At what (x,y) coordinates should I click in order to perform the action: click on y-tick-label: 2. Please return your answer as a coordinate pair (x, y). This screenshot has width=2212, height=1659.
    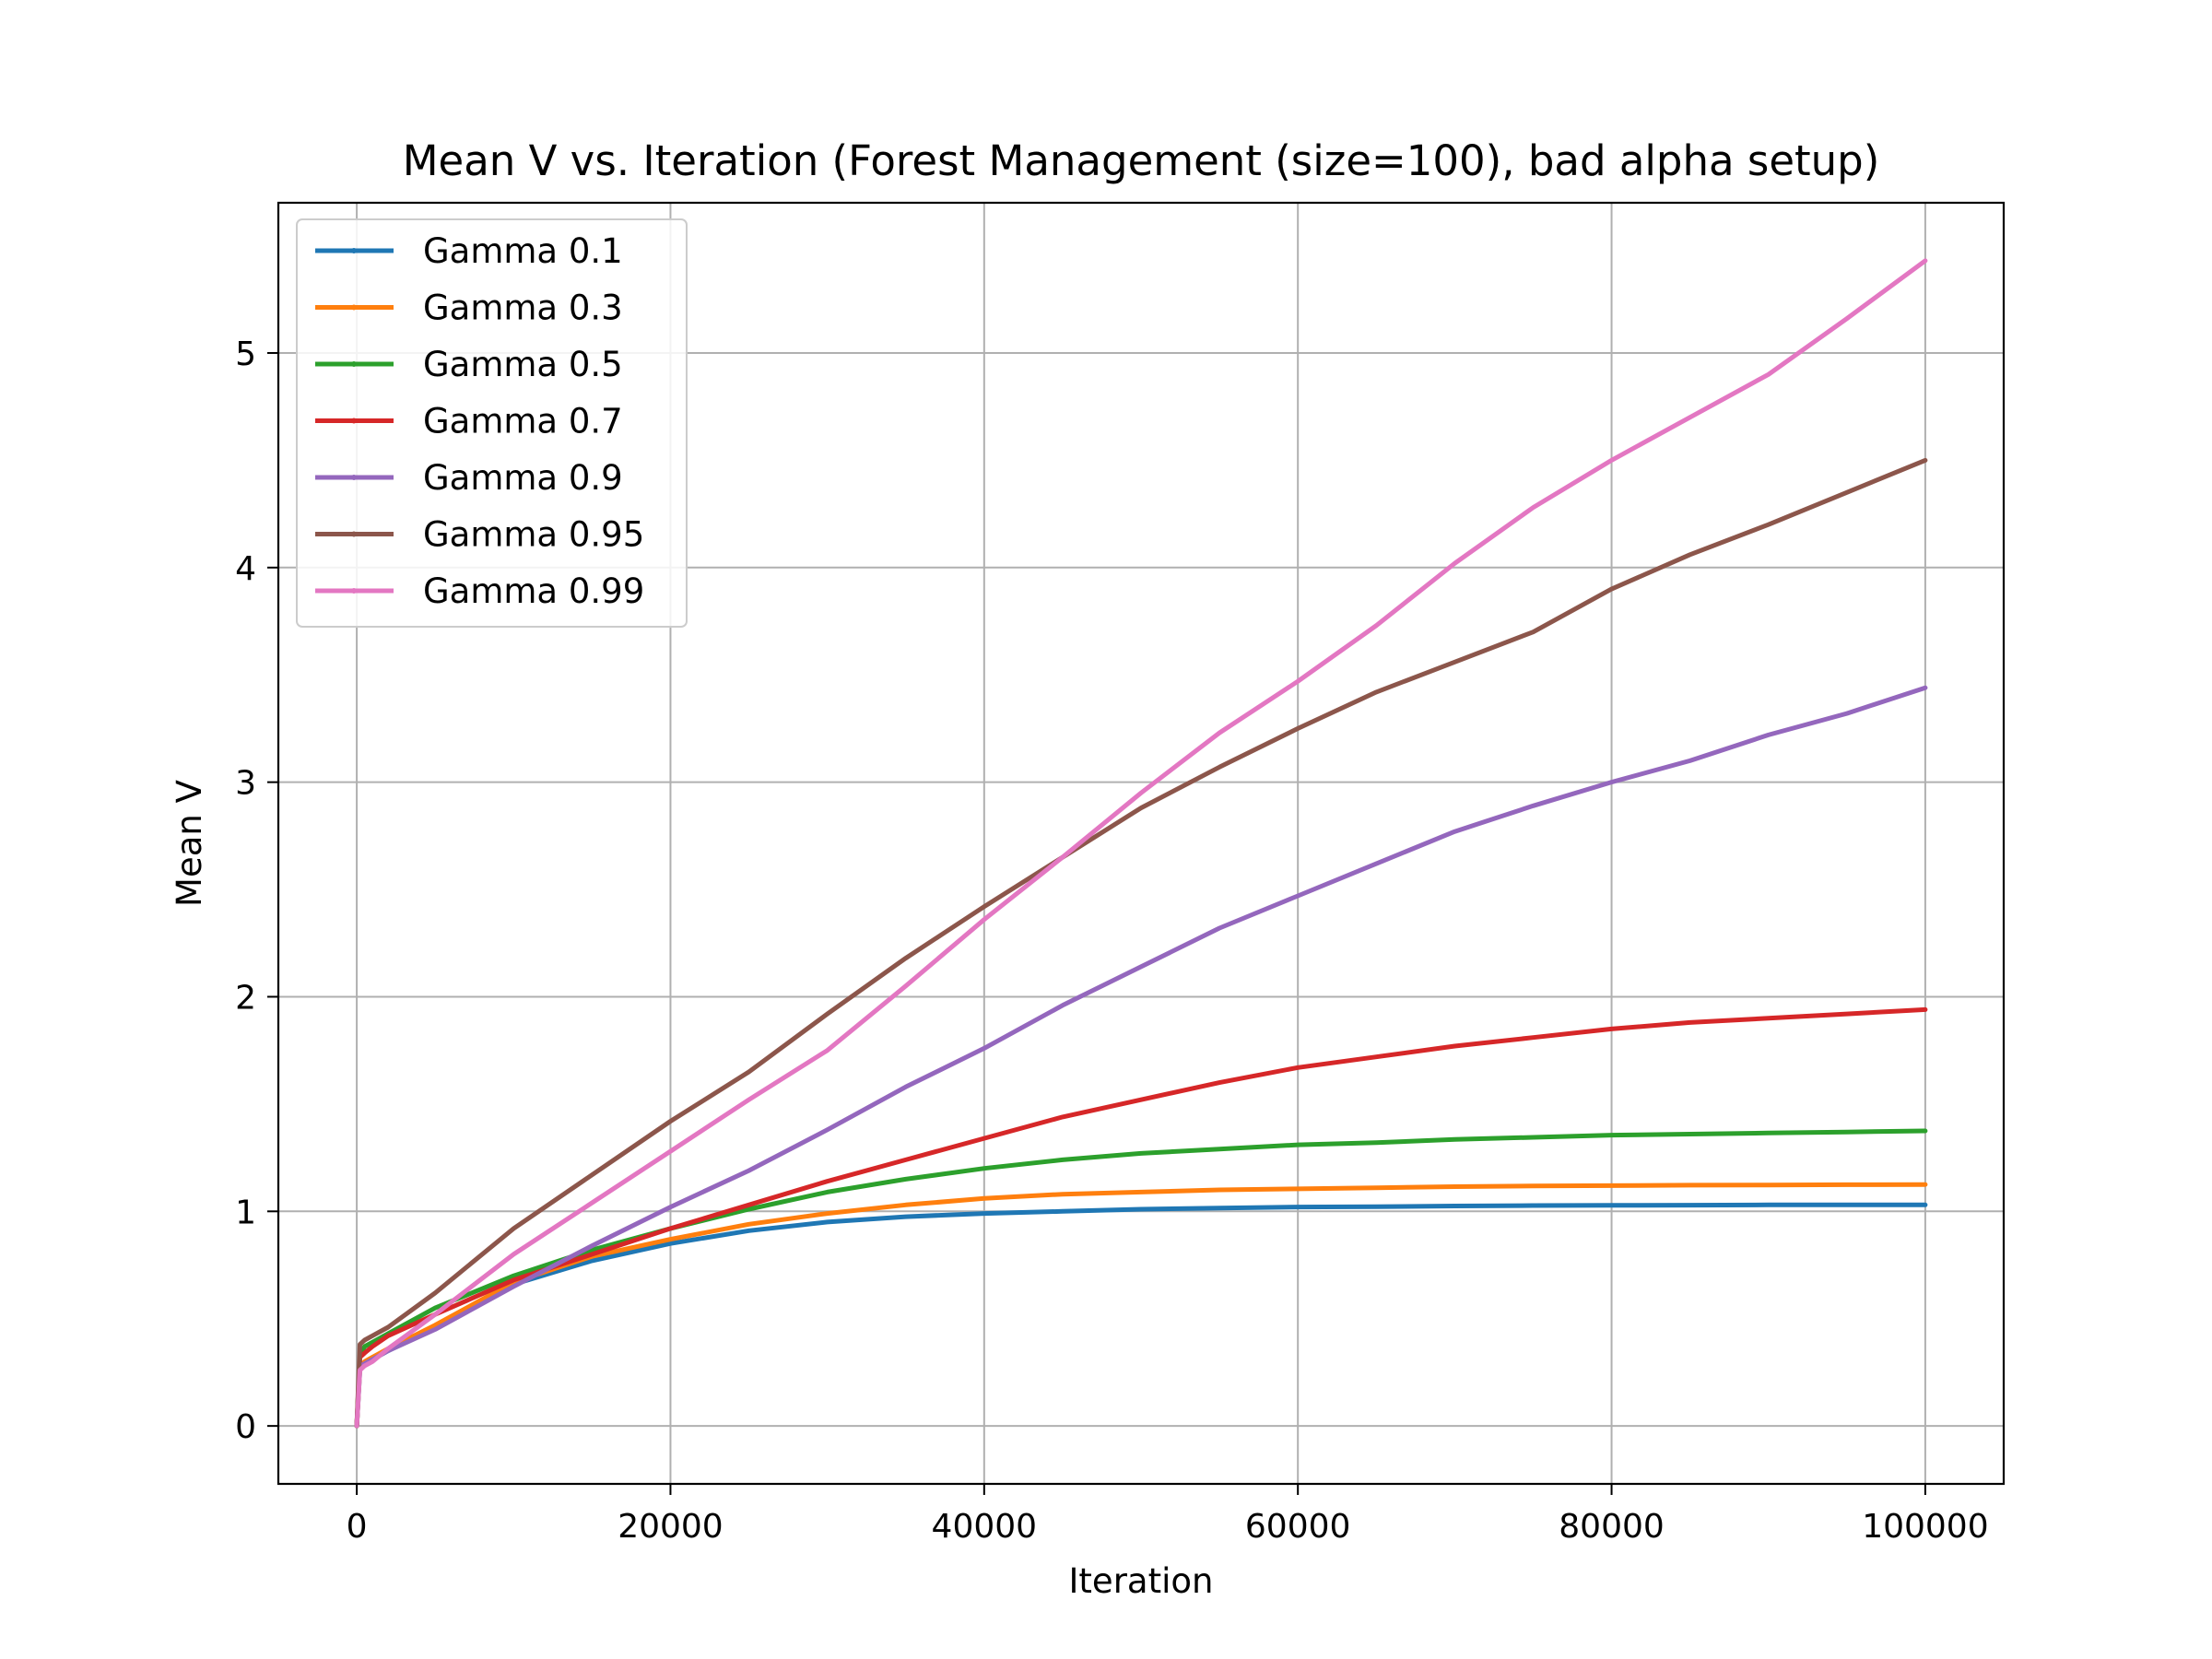
    Looking at the image, I should click on (245, 998).